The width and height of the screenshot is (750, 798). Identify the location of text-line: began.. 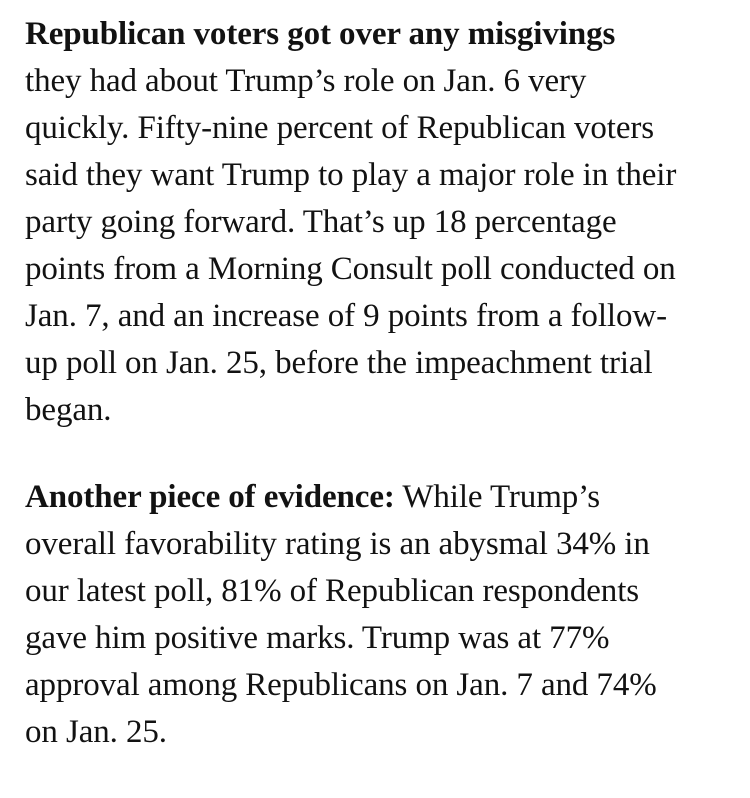
(68, 410).